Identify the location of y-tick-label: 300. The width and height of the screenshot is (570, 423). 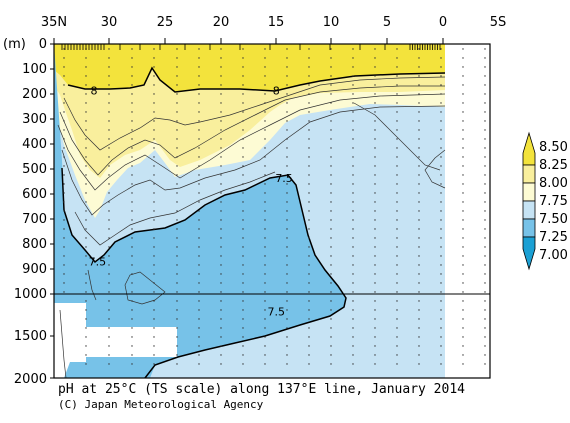
(34, 119).